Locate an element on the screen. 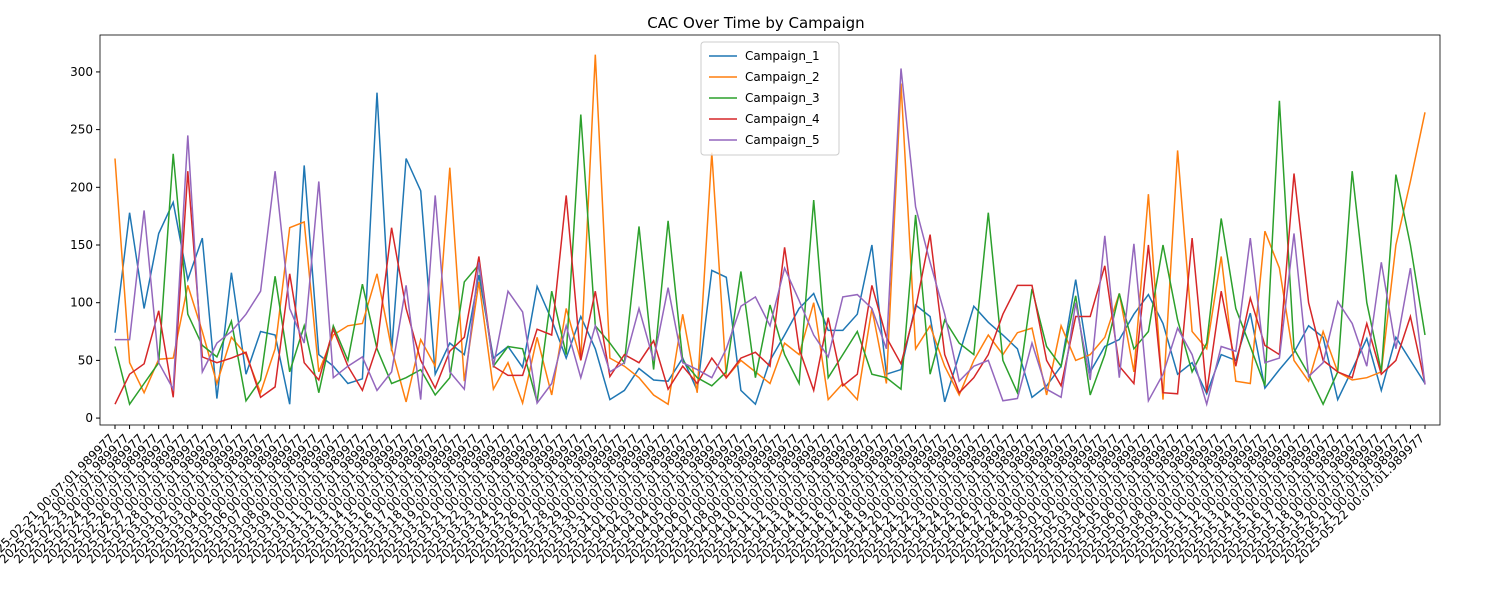 Image resolution: width=1500 pixels, height=600 pixels. y-tick-label: 300 is located at coordinates (81, 72).